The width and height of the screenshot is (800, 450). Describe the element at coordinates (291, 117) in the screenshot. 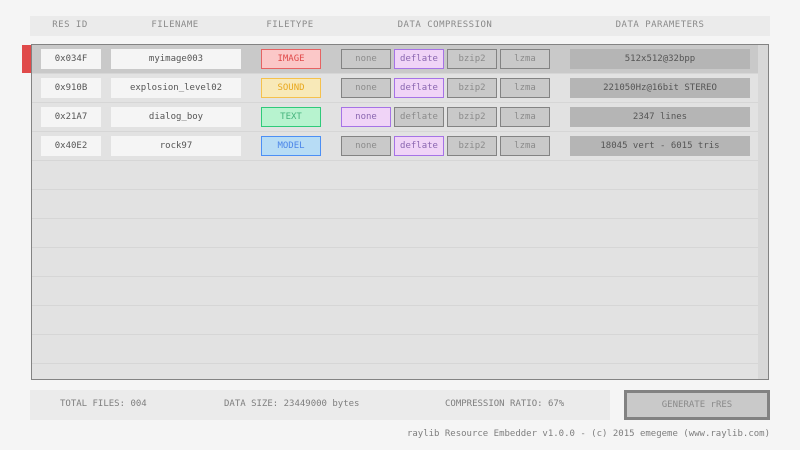

I see `filetype-badge: TEXT` at that location.